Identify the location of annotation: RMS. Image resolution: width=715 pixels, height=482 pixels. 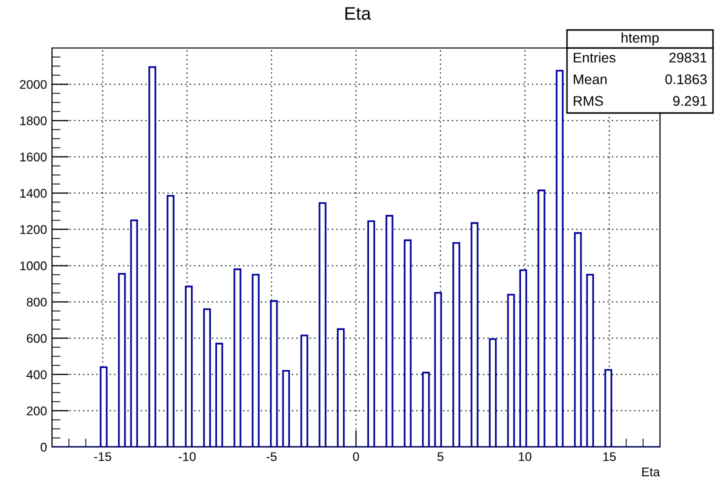
(588, 101).